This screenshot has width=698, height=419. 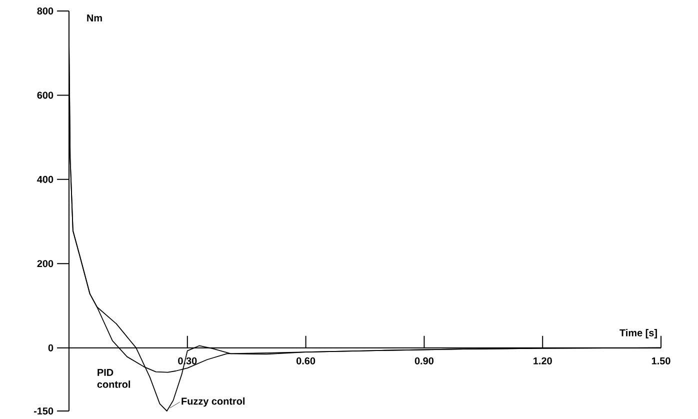 I want to click on legend-label: Fuzzy control, so click(x=213, y=402).